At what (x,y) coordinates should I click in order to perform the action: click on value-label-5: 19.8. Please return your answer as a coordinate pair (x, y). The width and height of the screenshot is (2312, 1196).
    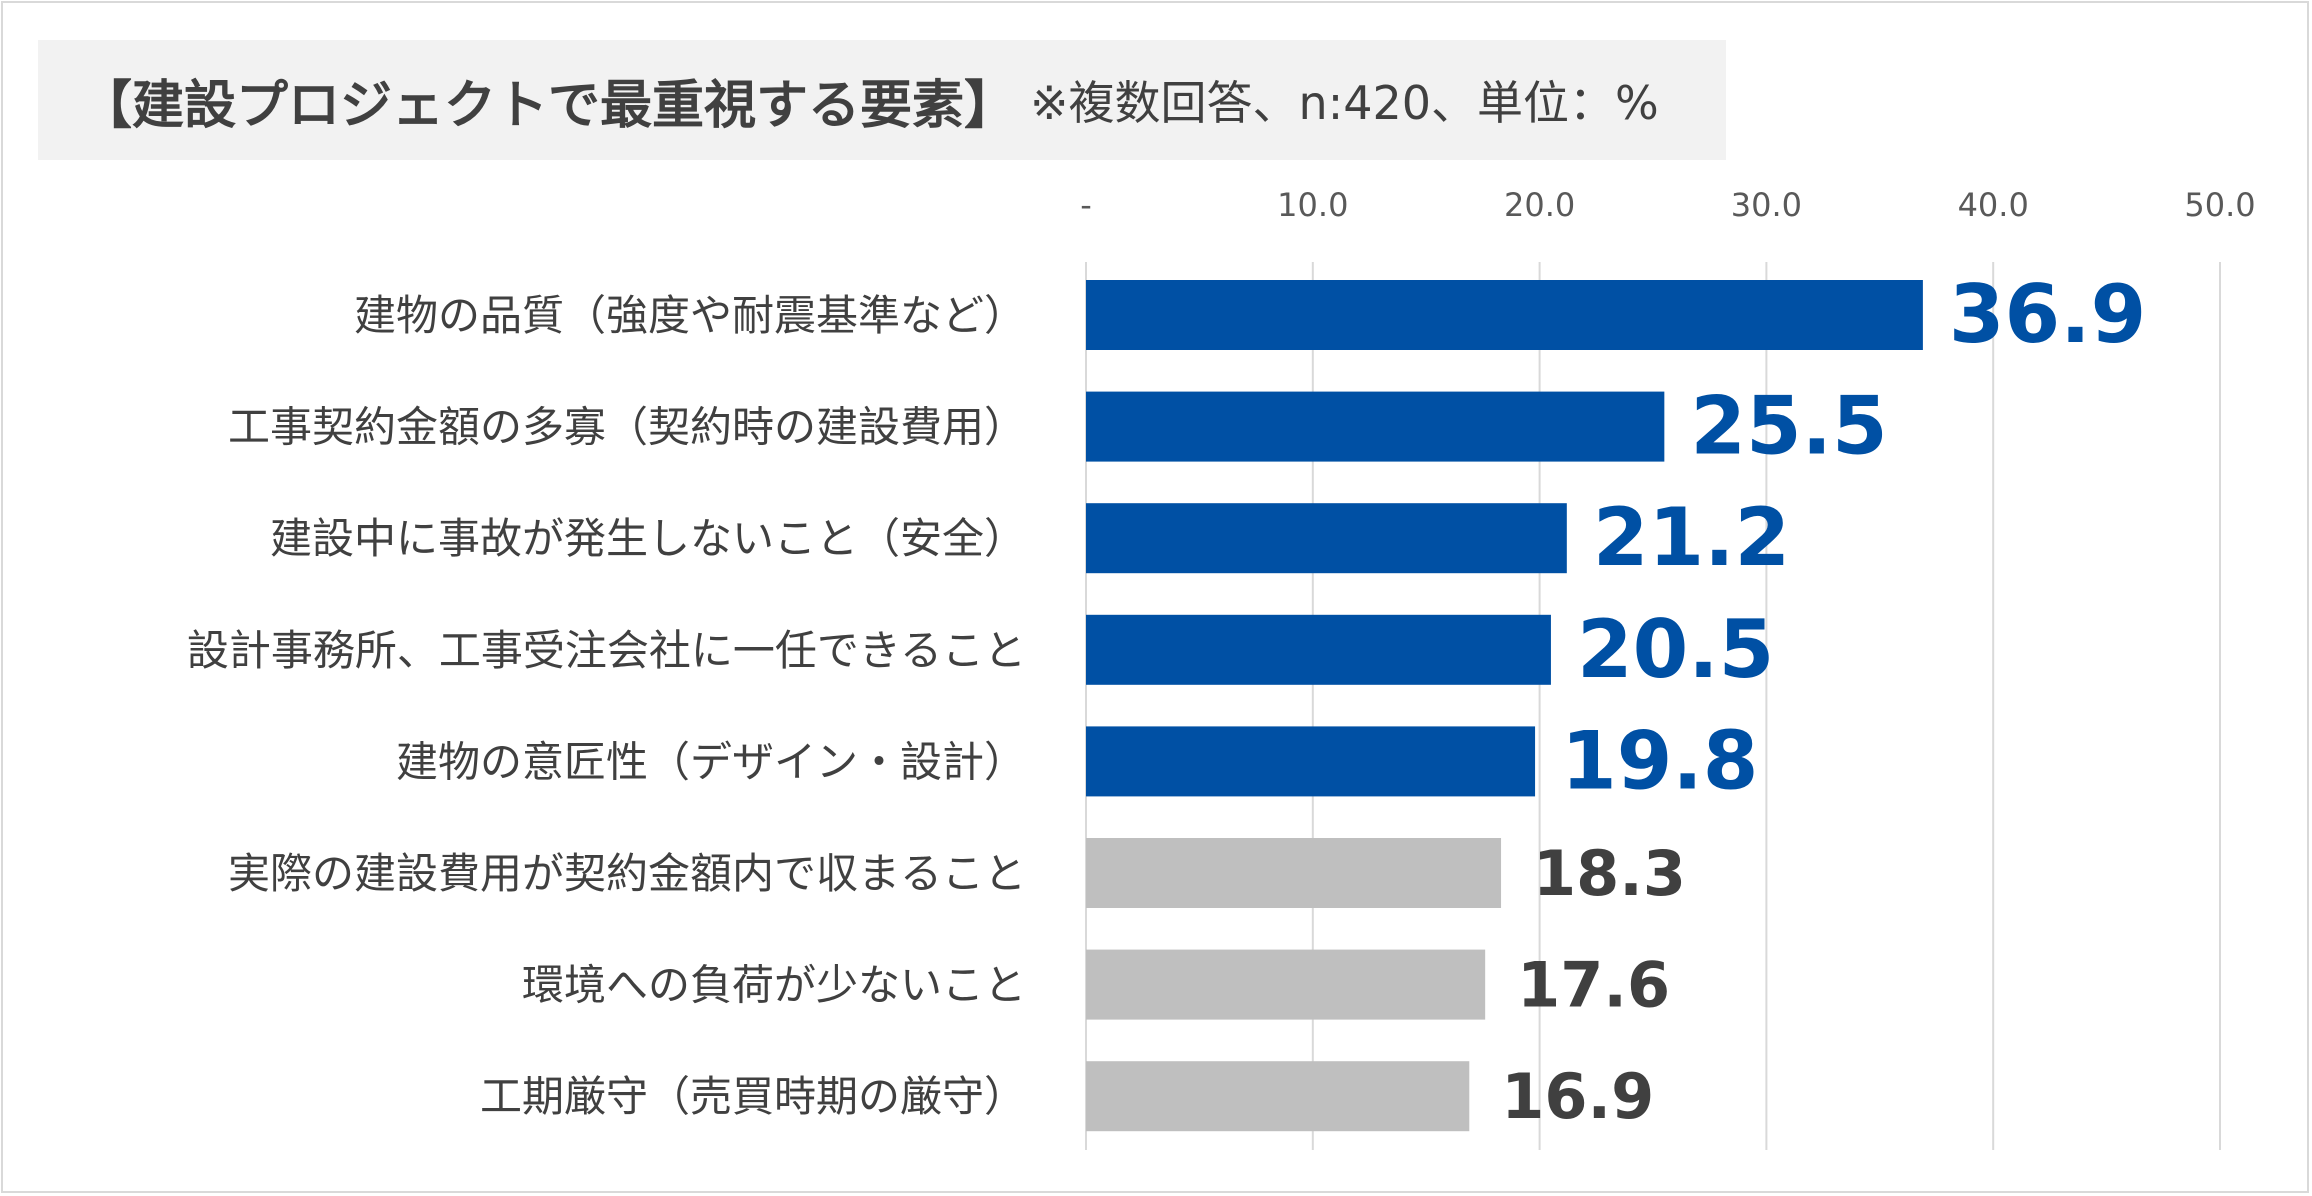
    Looking at the image, I should click on (1659, 760).